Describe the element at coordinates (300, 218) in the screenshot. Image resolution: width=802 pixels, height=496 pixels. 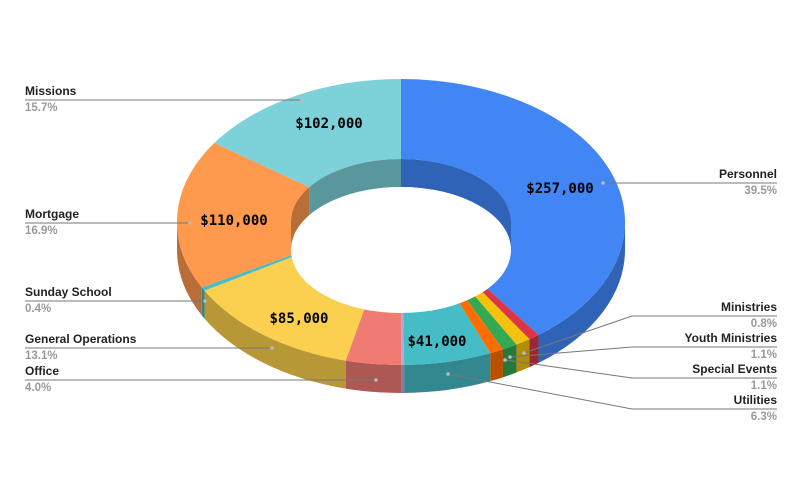
I see `inner-wall-mortgage` at that location.